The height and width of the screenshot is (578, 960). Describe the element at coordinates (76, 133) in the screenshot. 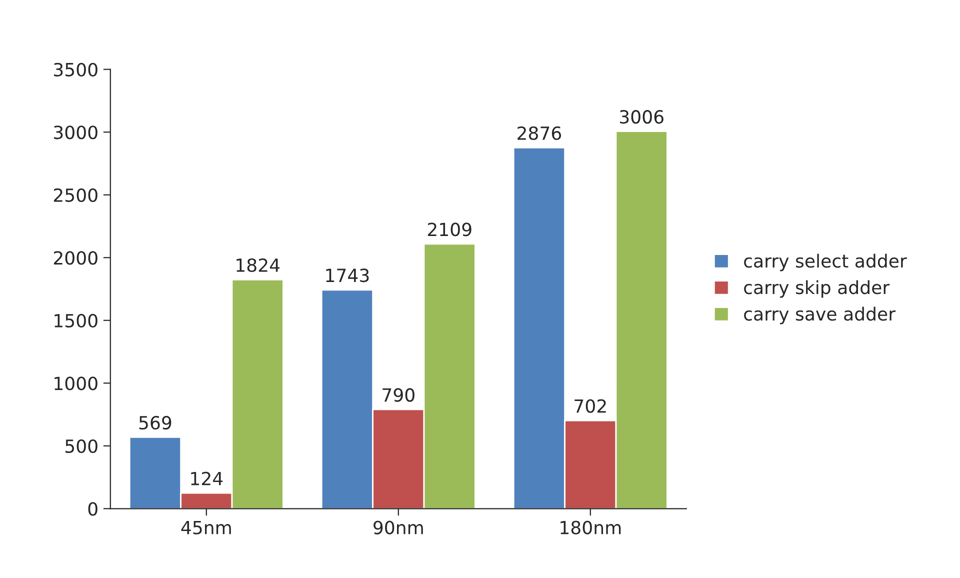

I see `y-tick-label: 3000` at that location.